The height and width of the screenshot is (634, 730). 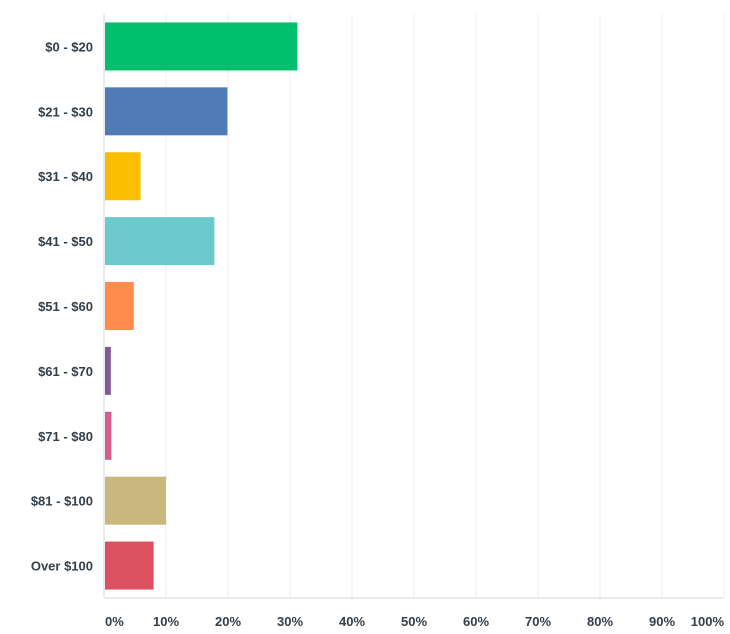 I want to click on x-tick-label: 80%, so click(x=600, y=621).